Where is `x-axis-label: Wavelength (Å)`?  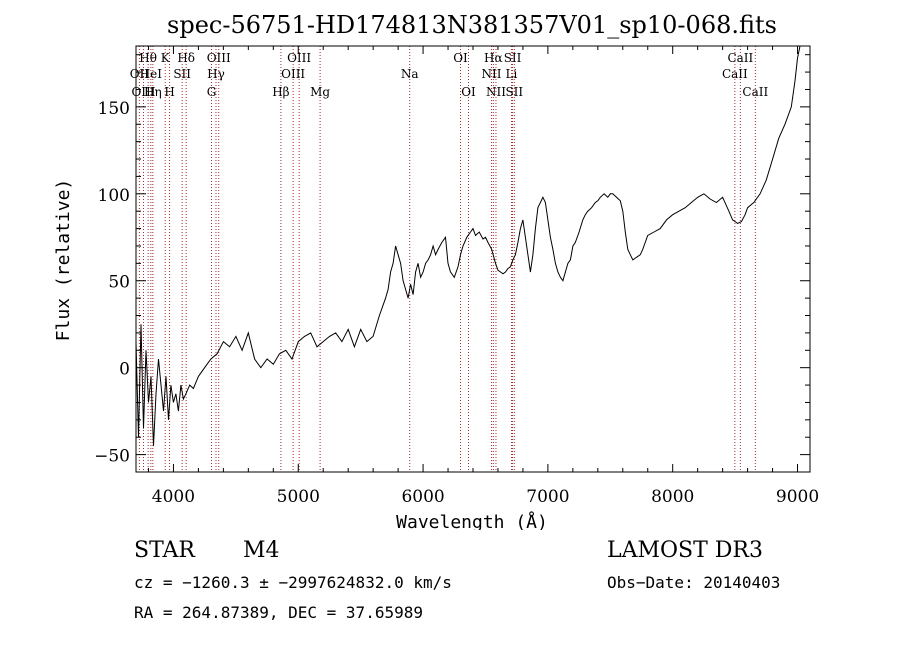
x-axis-label: Wavelength (Å) is located at coordinates (472, 520).